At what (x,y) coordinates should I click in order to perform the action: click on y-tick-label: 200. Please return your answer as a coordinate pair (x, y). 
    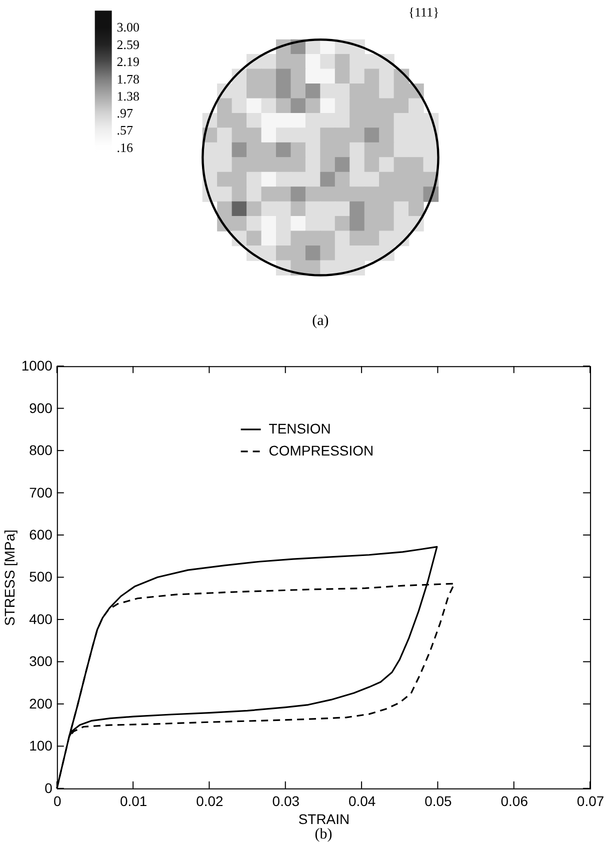
    Looking at the image, I should click on (41, 703).